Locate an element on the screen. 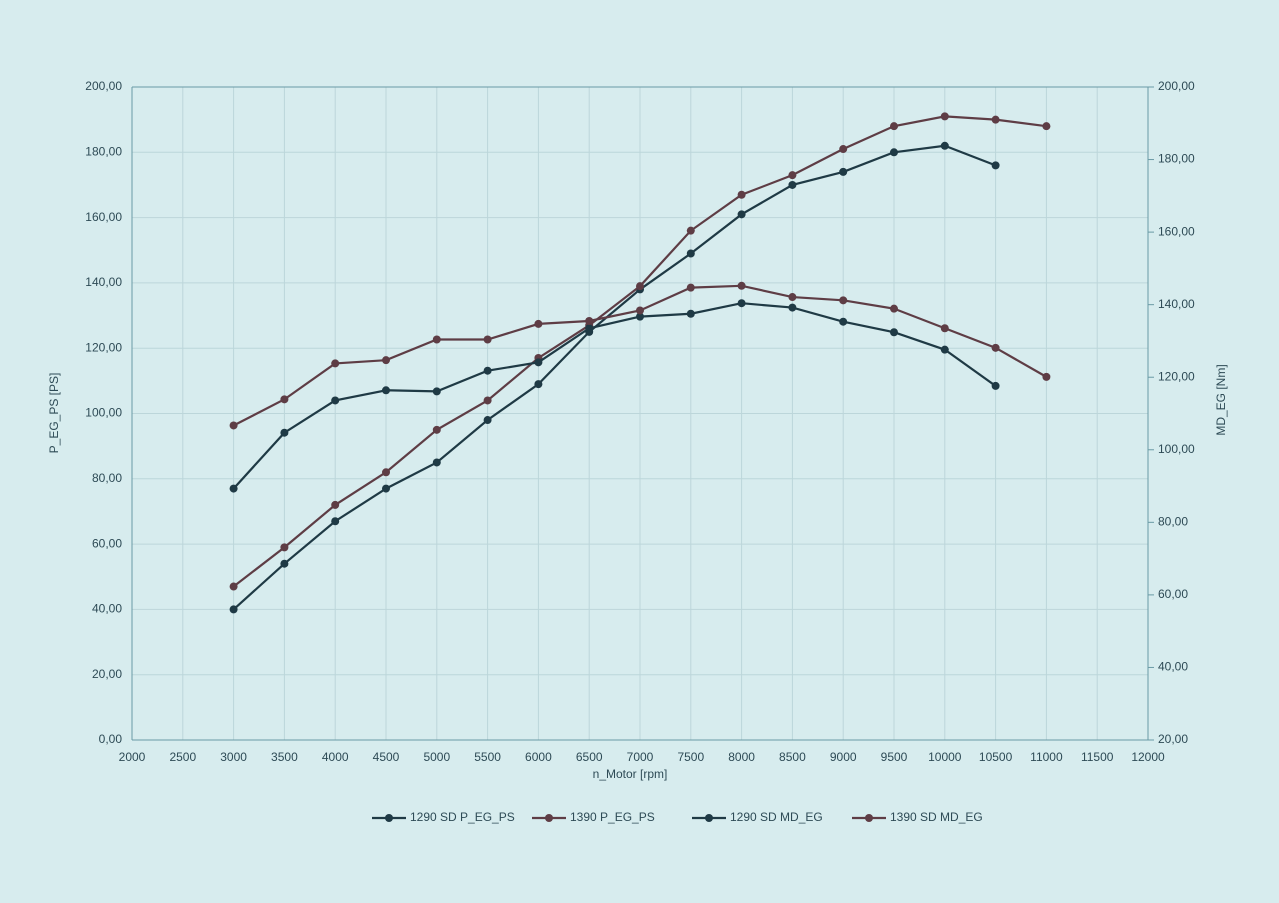 The width and height of the screenshot is (1279, 903). y-tick-label: 180,00 is located at coordinates (103, 151).